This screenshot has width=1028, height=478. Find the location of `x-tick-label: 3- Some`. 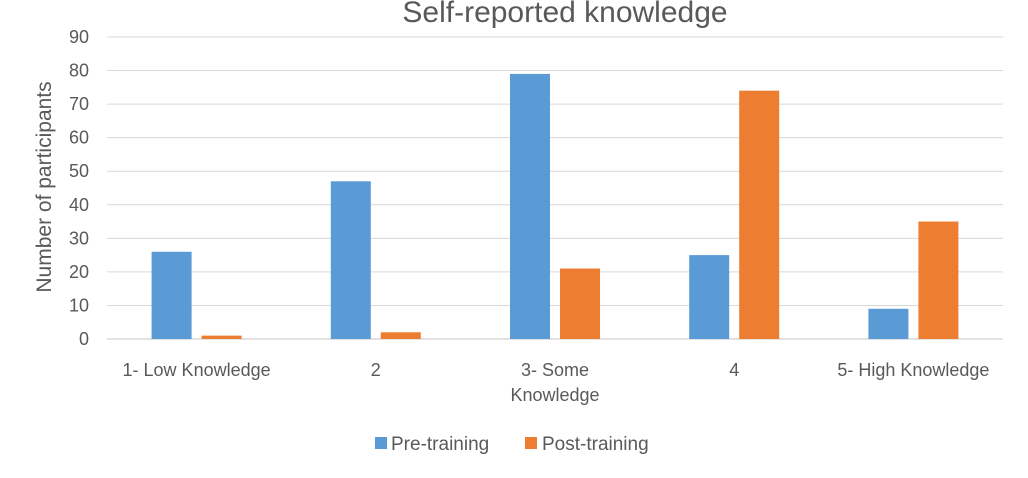

x-tick-label: 3- Some is located at coordinates (555, 370).